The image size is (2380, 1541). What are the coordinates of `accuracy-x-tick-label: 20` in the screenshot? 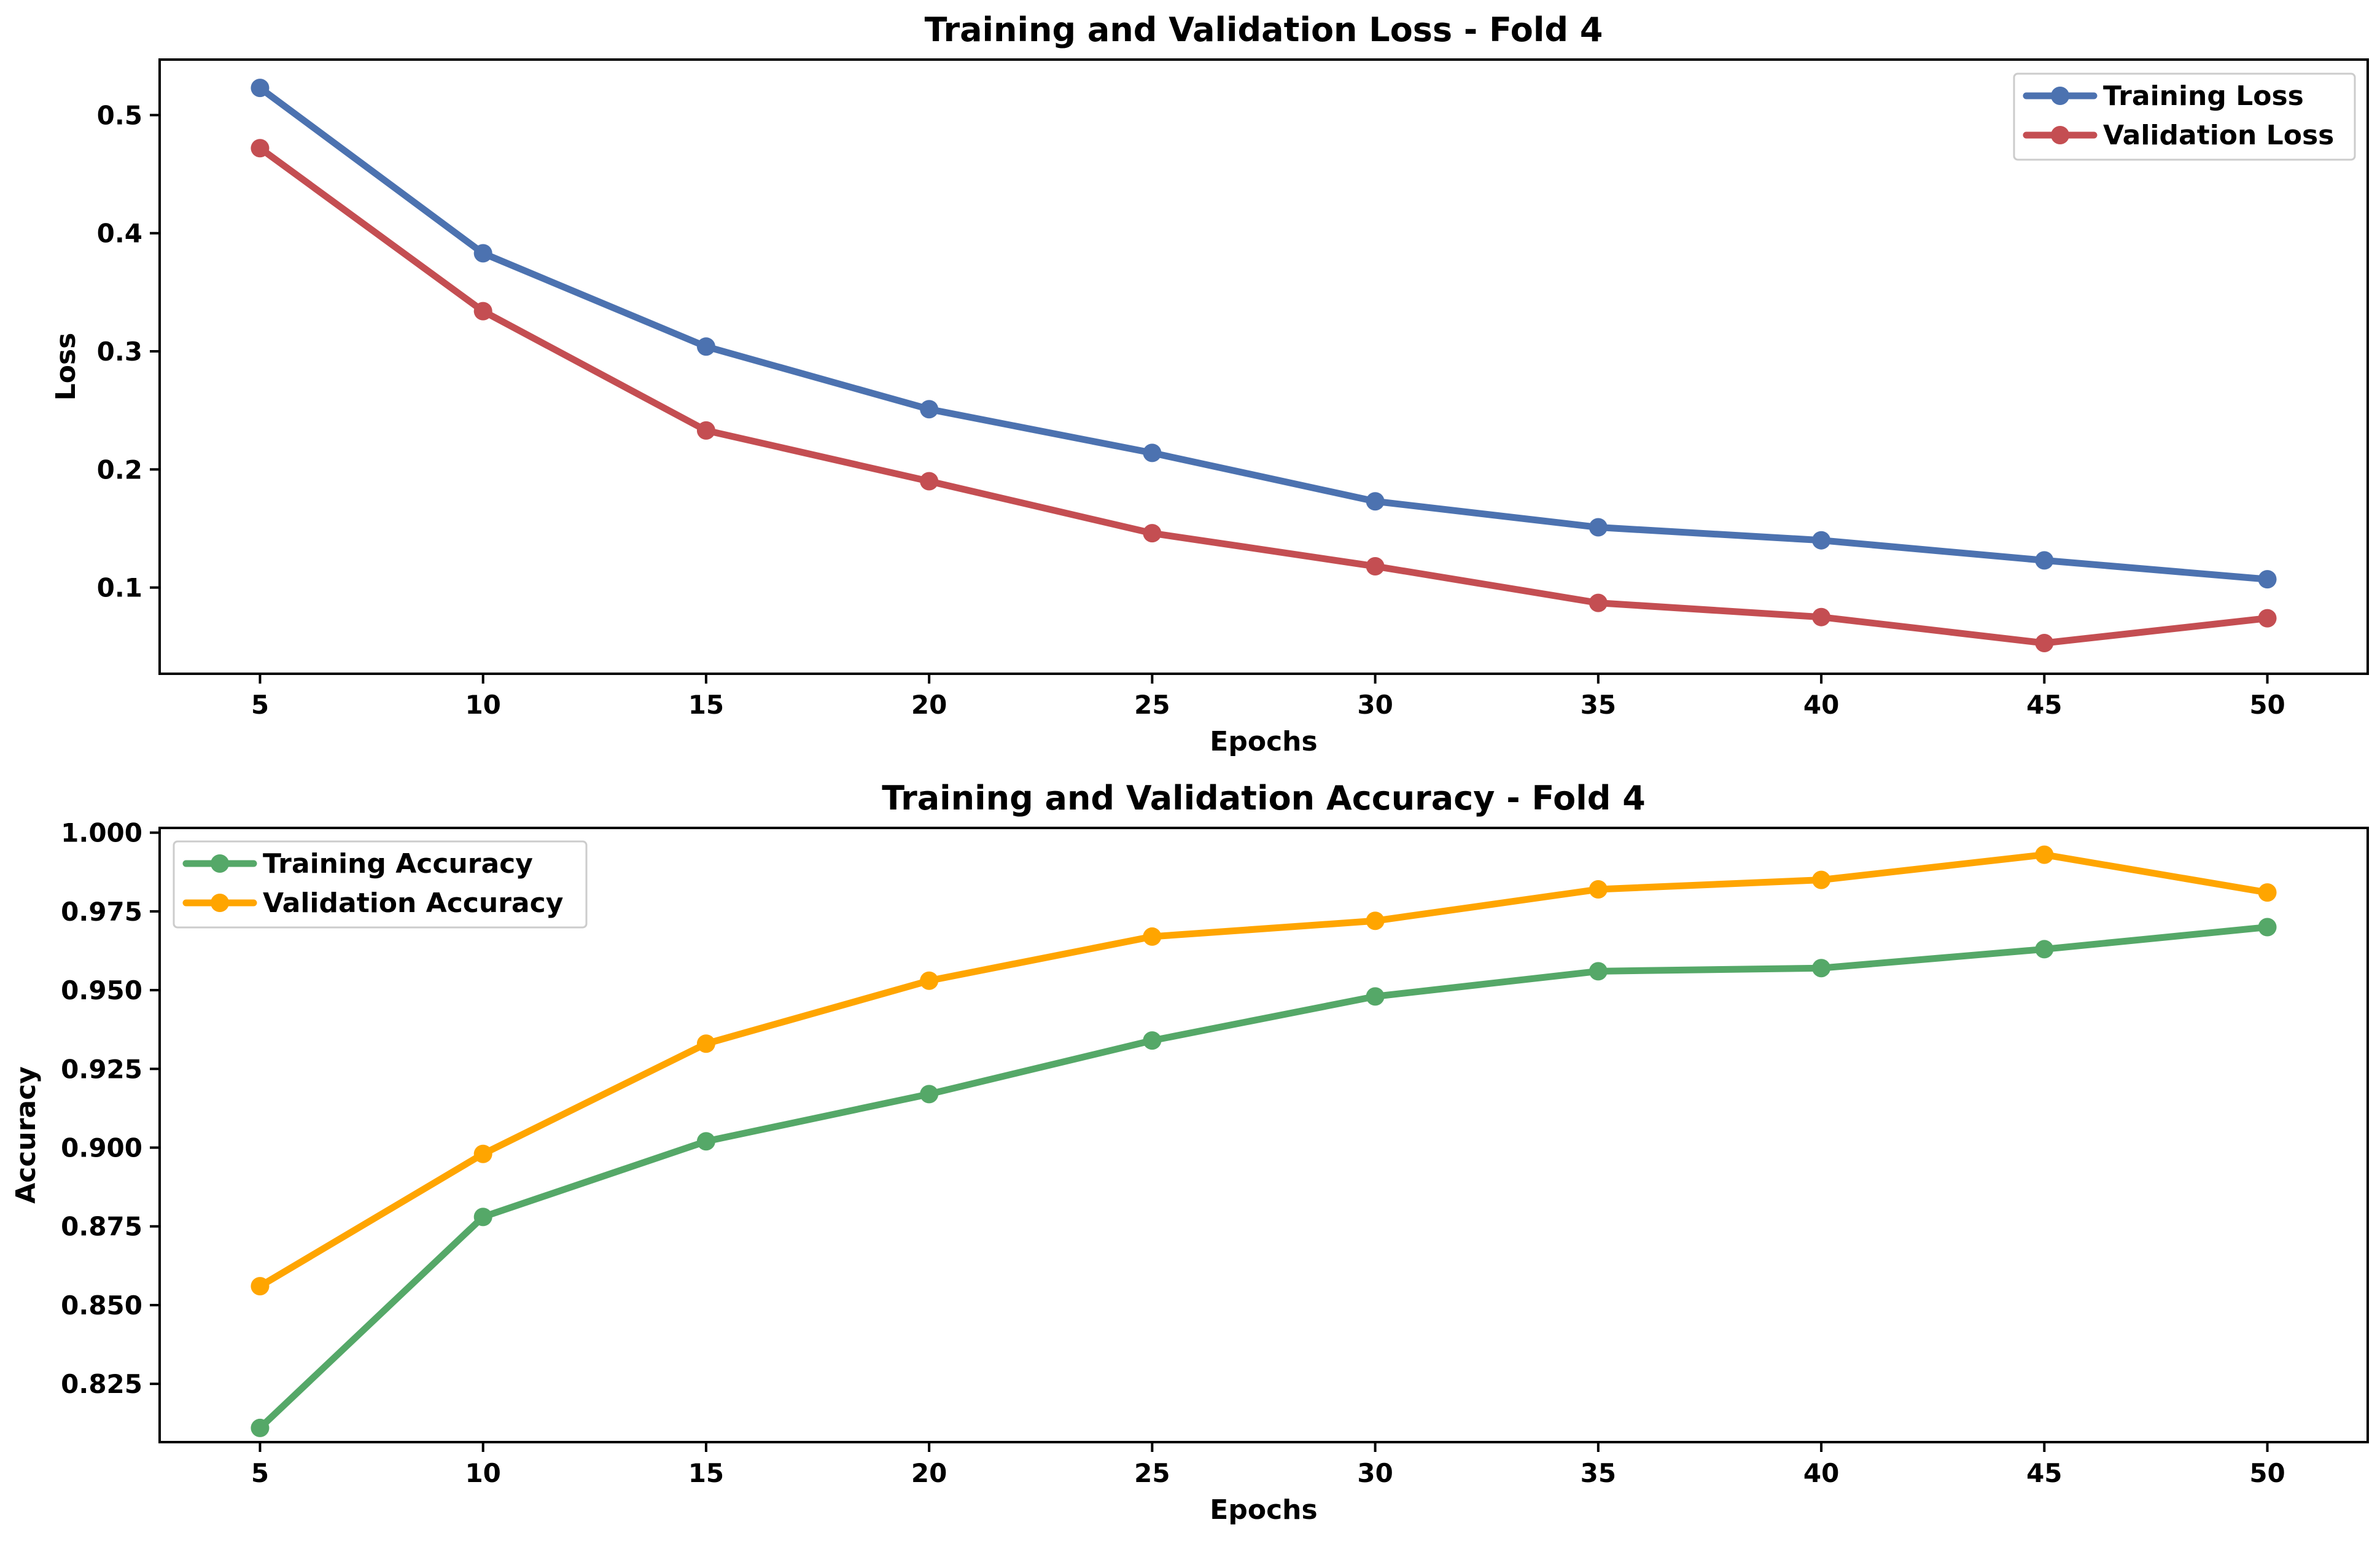 It's located at (929, 1473).